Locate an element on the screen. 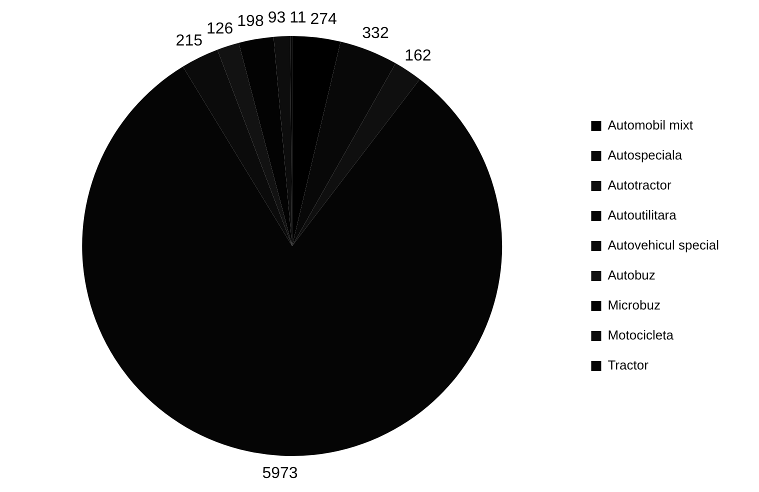 The height and width of the screenshot is (492, 759). legend-label: Autoutilitara is located at coordinates (643, 215).